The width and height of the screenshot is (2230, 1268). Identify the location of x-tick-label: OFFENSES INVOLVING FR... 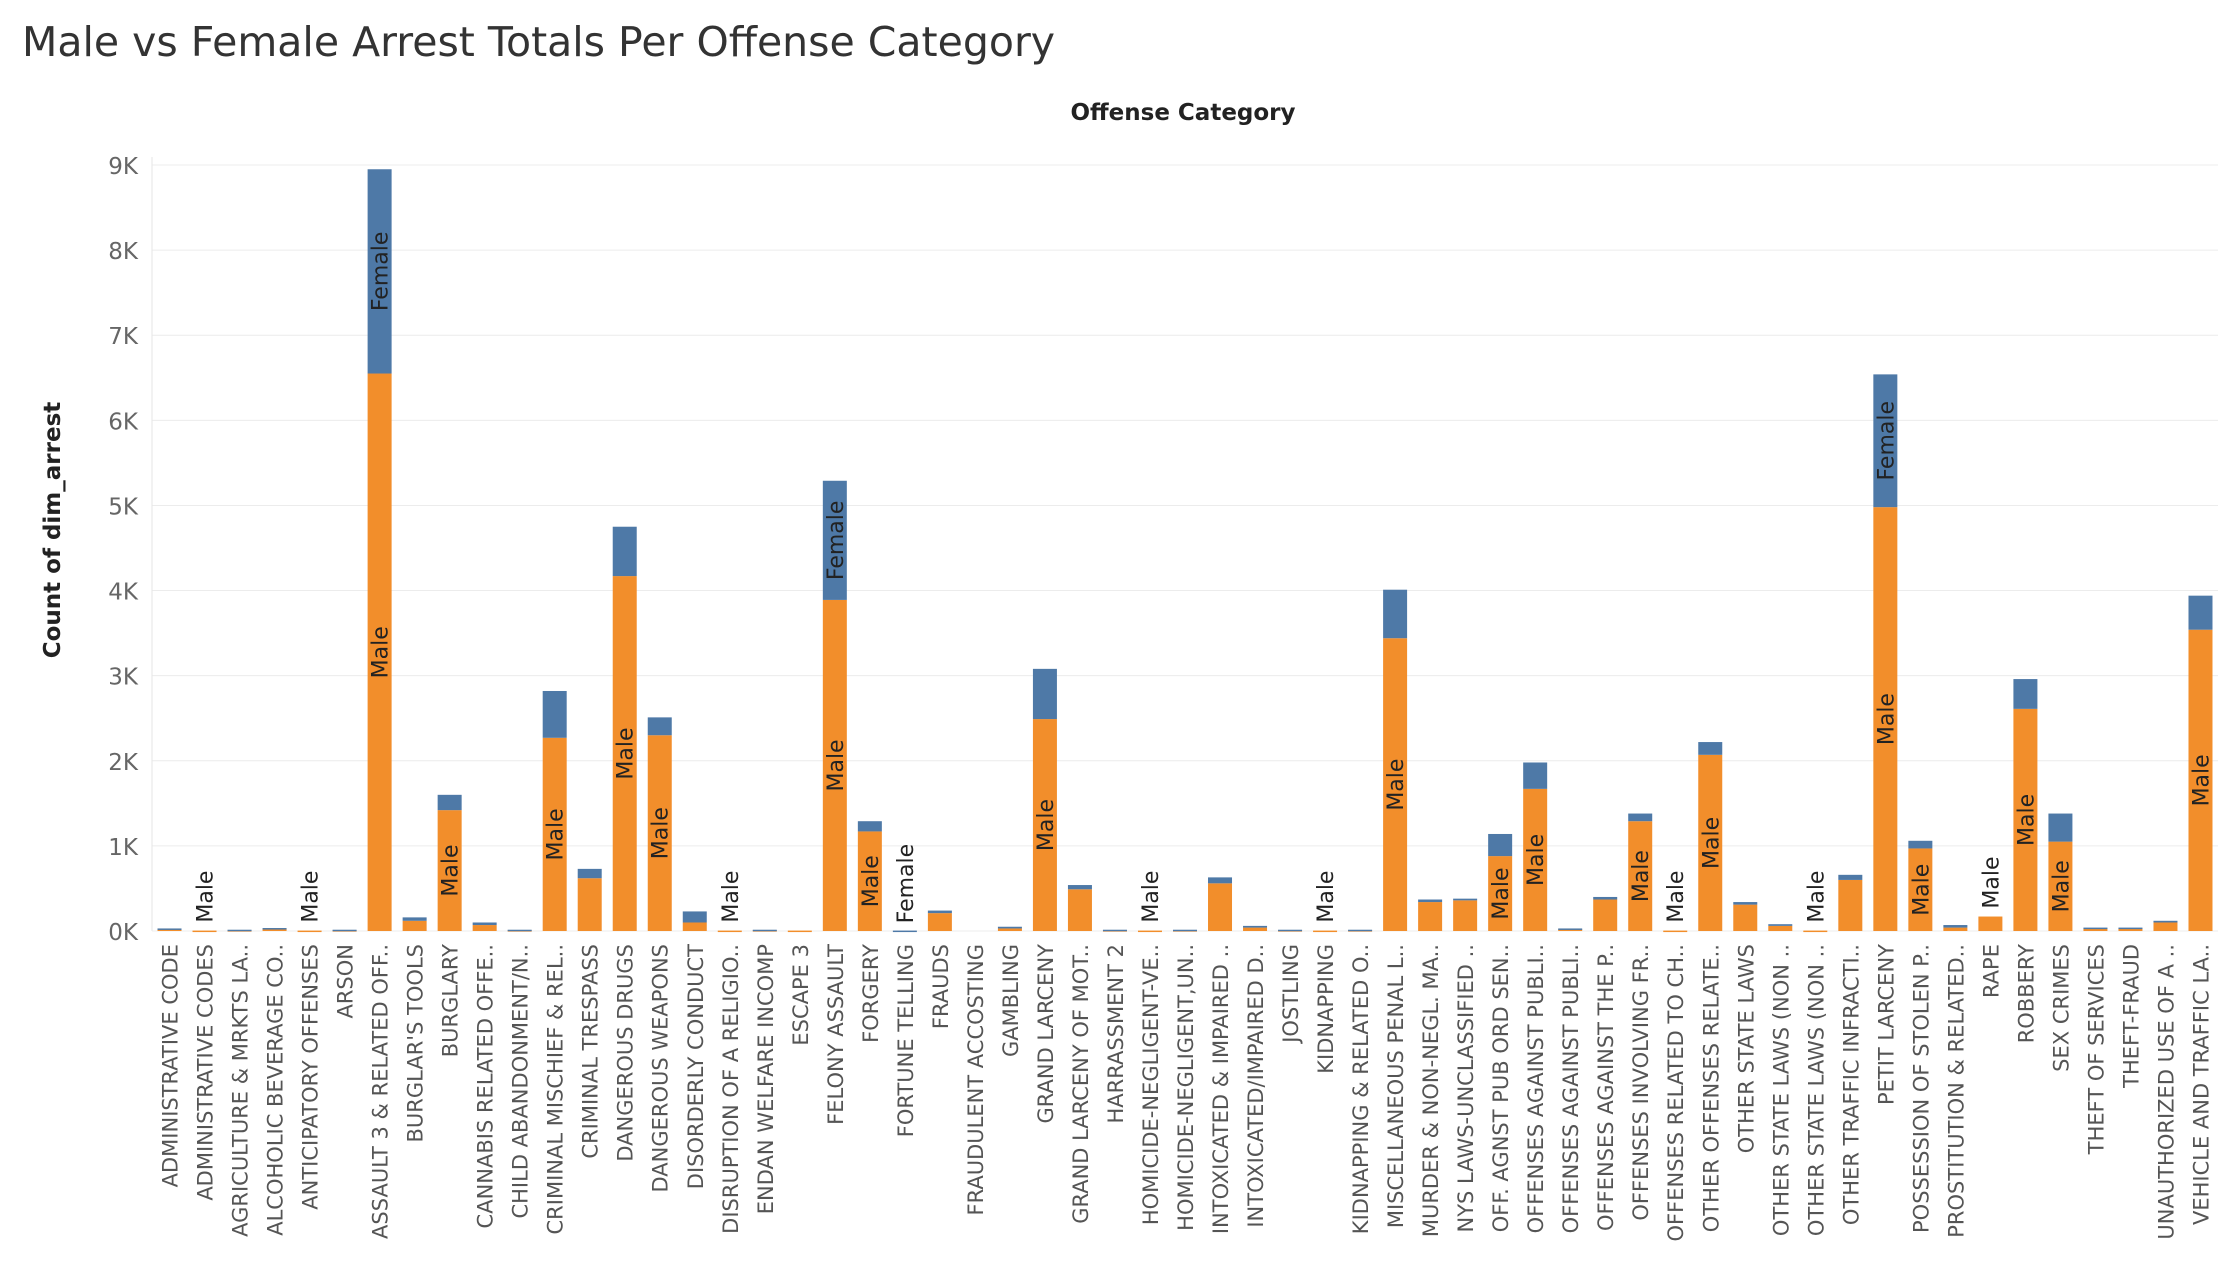
(1641, 1082).